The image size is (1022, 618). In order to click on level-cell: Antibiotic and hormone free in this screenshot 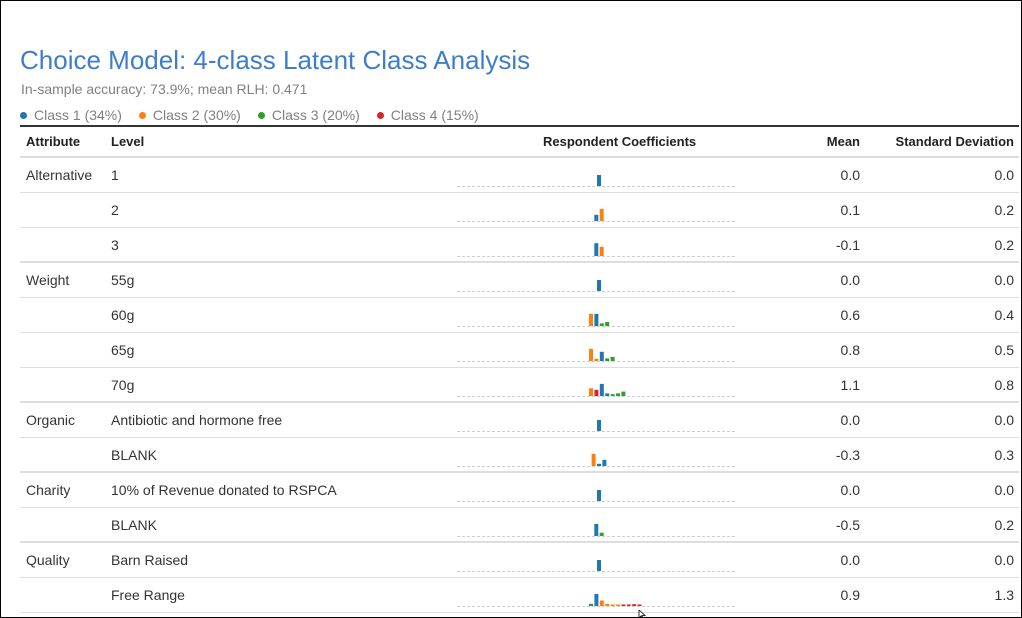, I will do `click(197, 420)`.